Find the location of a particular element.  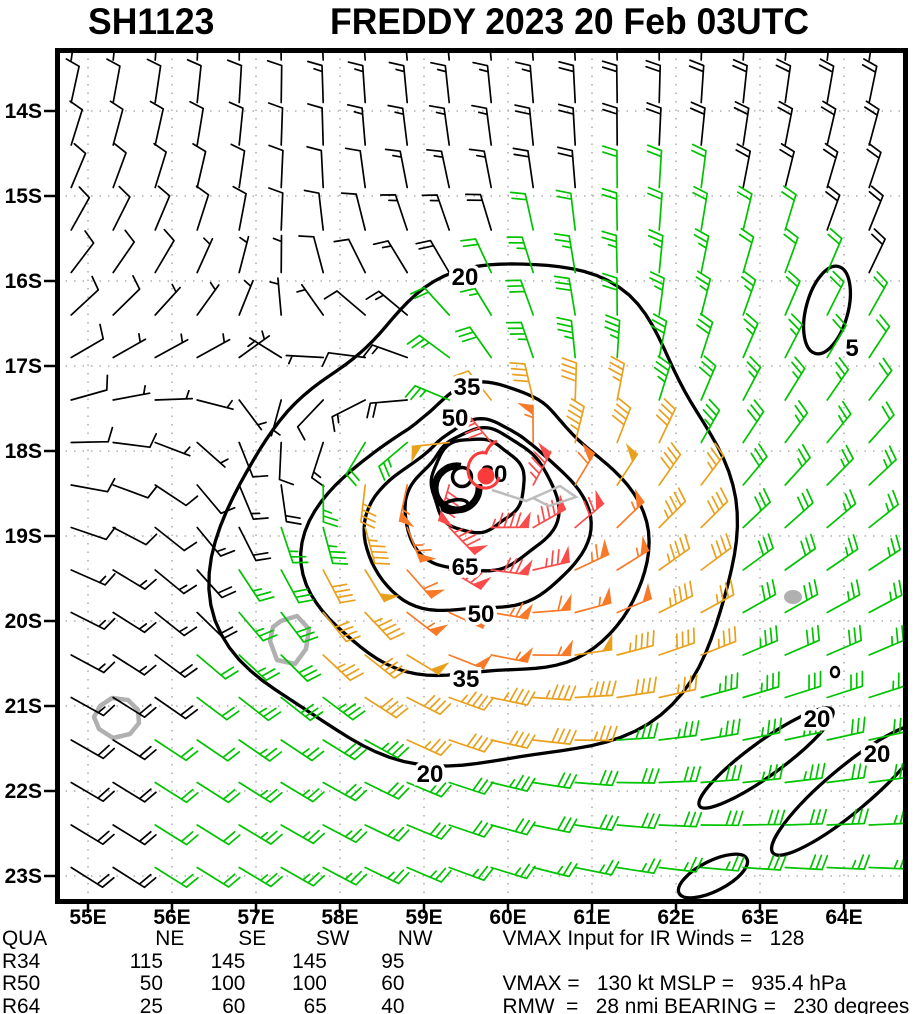

storm-center-dot is located at coordinates (486, 476).